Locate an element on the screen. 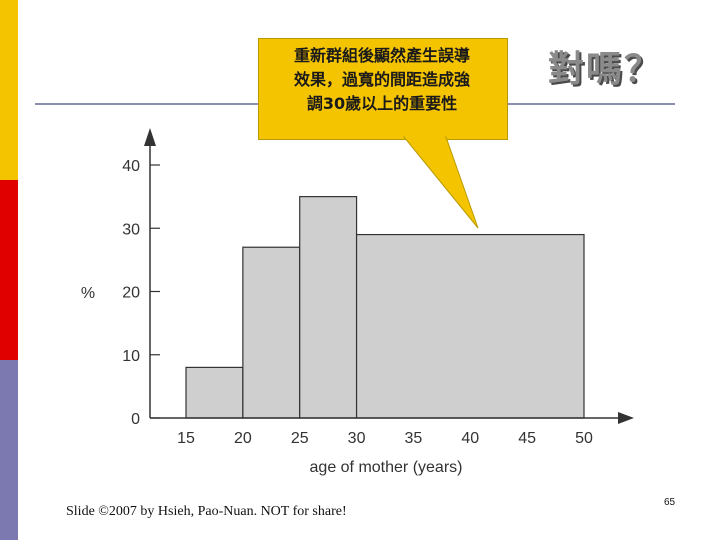  y-axis-title: % is located at coordinates (88, 293).